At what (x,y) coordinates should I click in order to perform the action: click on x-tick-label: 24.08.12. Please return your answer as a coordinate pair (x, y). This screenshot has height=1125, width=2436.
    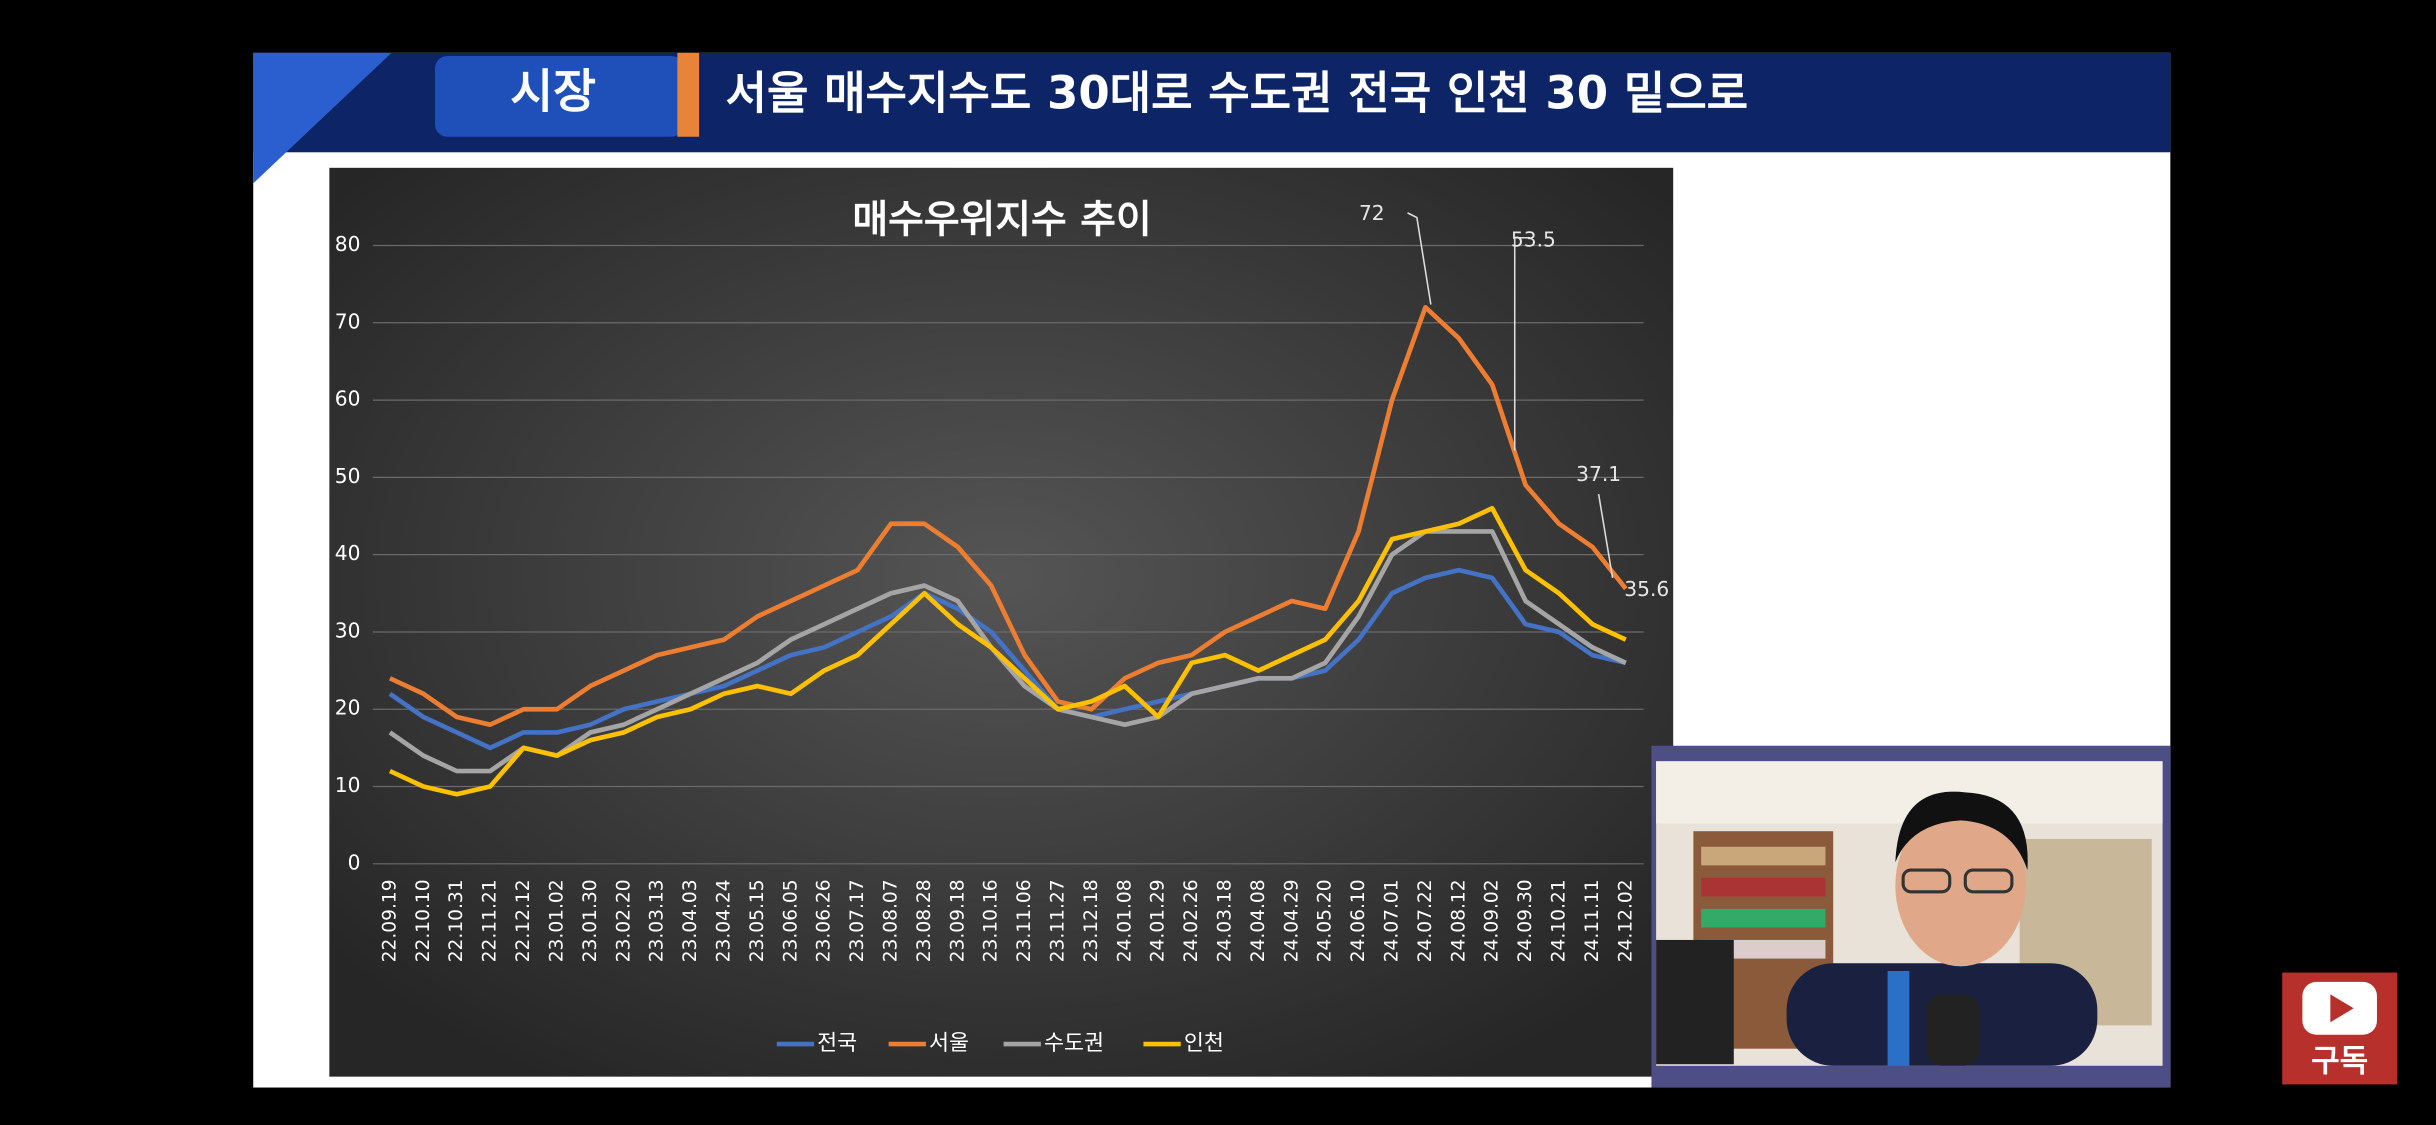
    Looking at the image, I should click on (1458, 920).